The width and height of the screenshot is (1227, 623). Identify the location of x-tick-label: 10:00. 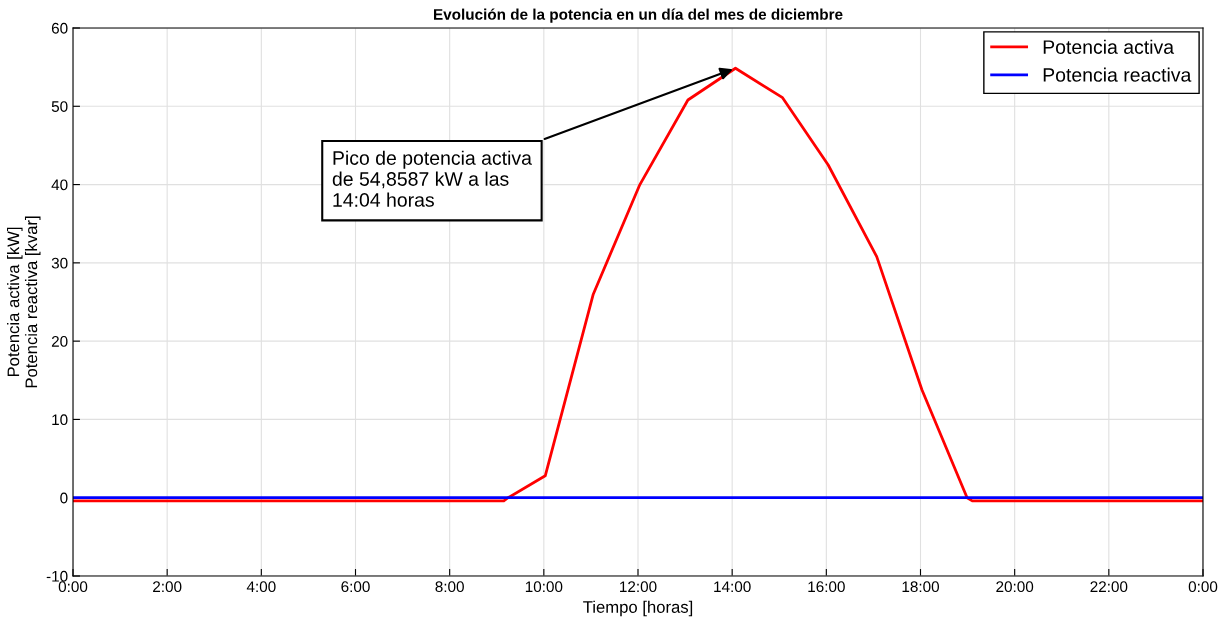
(544, 587).